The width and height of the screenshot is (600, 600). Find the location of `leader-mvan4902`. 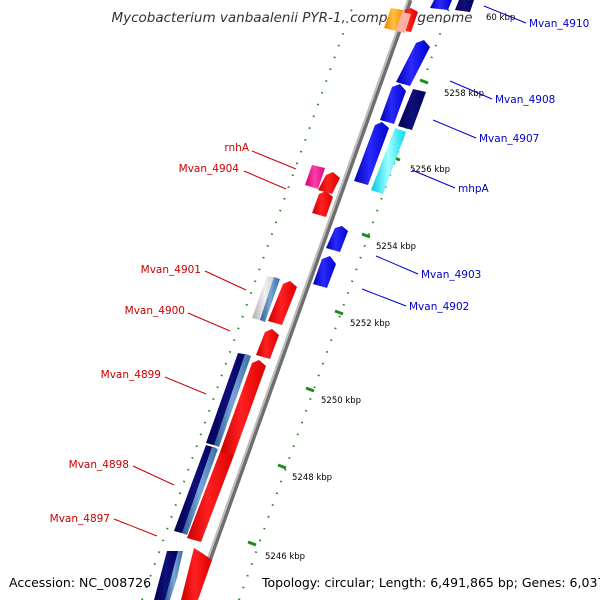

leader-mvan4902 is located at coordinates (384, 297).